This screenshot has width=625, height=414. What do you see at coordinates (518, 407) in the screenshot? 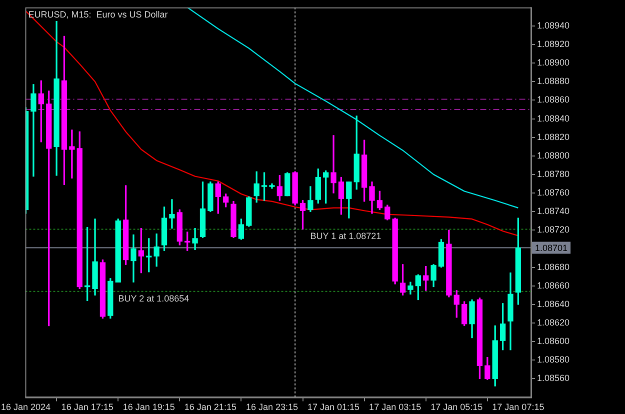
I see `x-tick-label: 17 Jan 07:15` at bounding box center [518, 407].